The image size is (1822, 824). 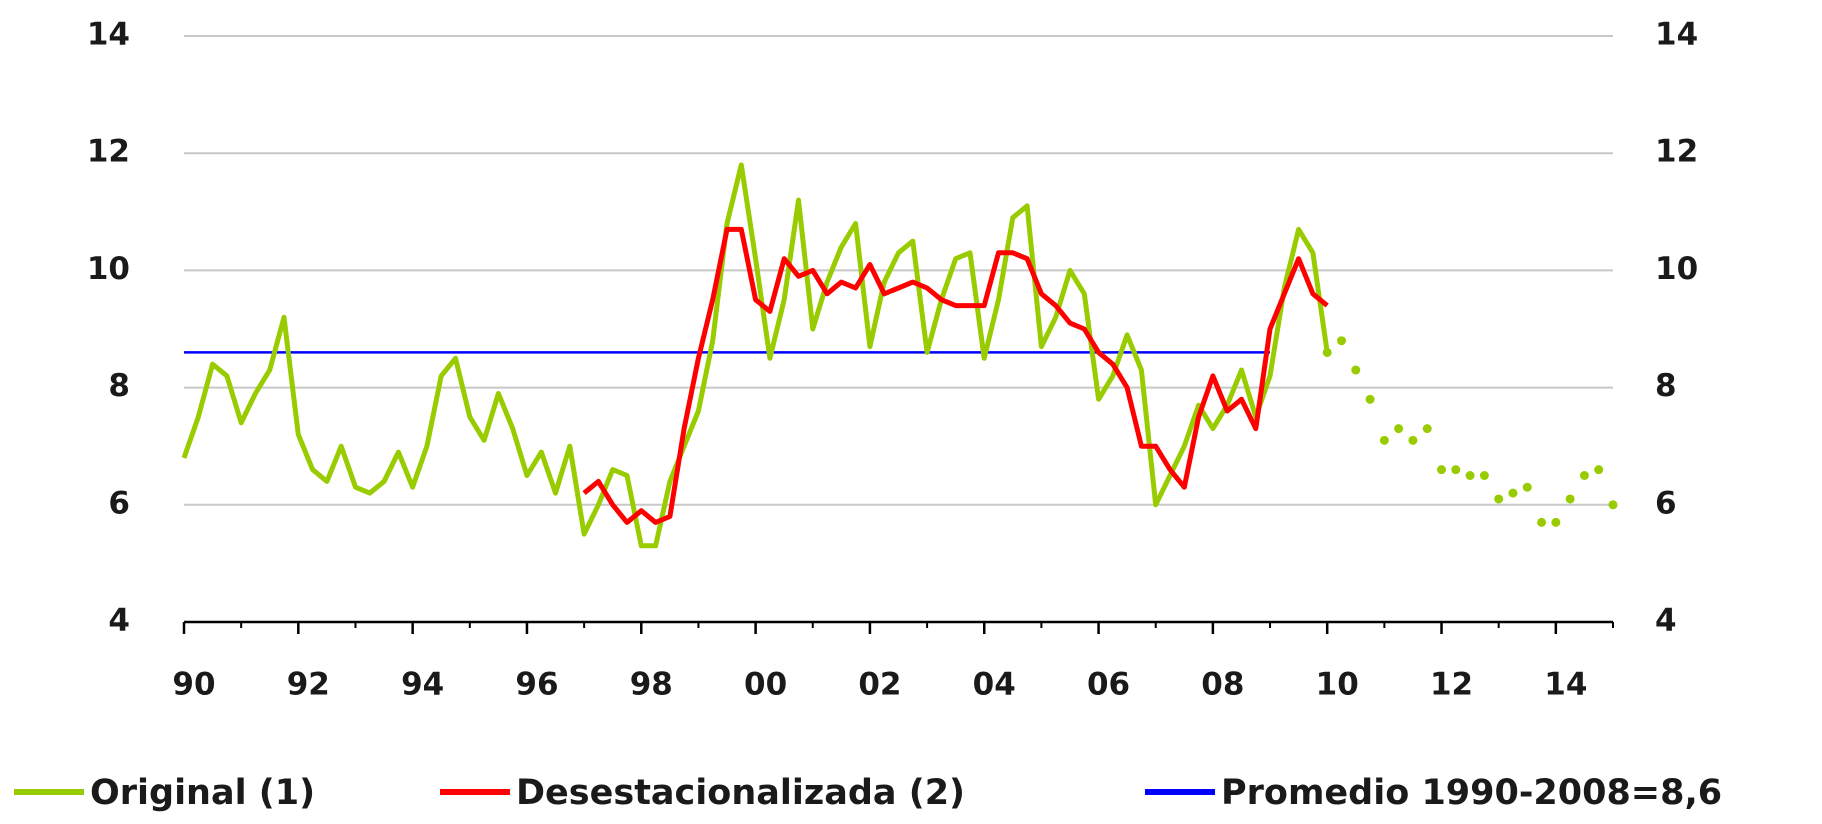 What do you see at coordinates (193, 685) in the screenshot?
I see `x-tick-label: 90` at bounding box center [193, 685].